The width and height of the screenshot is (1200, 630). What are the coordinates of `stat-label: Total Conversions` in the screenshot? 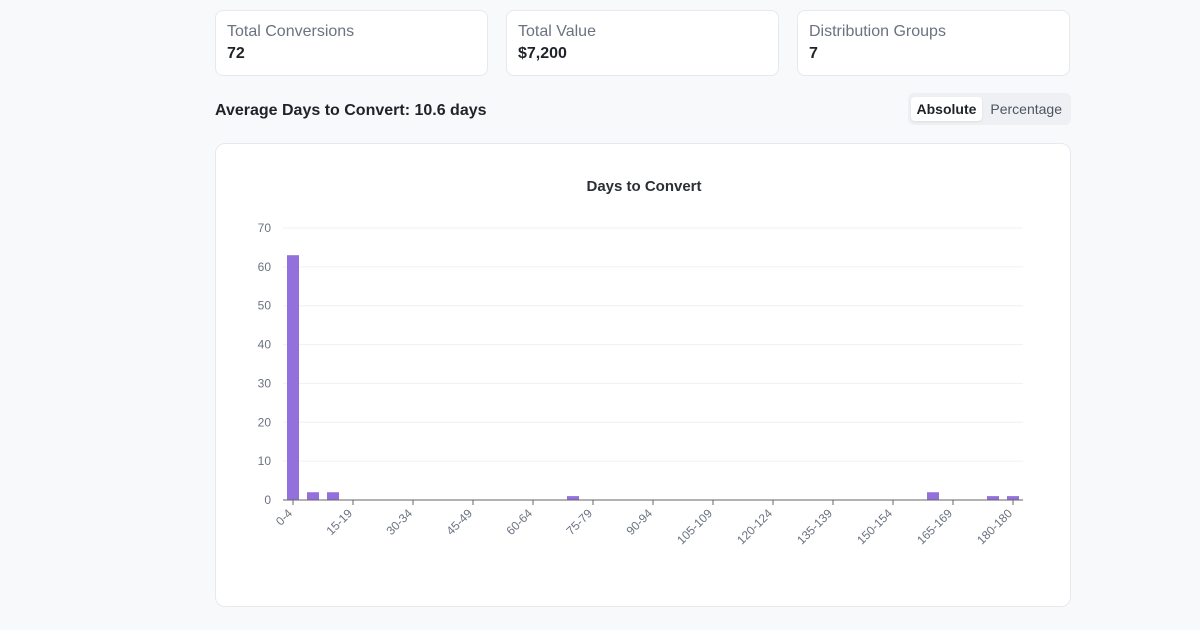 It's located at (291, 31).